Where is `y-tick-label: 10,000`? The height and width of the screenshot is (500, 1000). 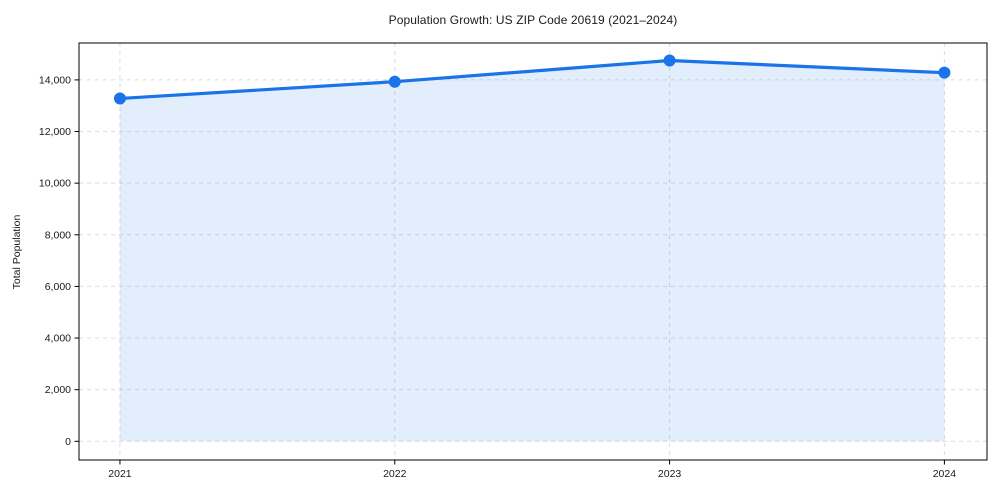 y-tick-label: 10,000 is located at coordinates (55, 184).